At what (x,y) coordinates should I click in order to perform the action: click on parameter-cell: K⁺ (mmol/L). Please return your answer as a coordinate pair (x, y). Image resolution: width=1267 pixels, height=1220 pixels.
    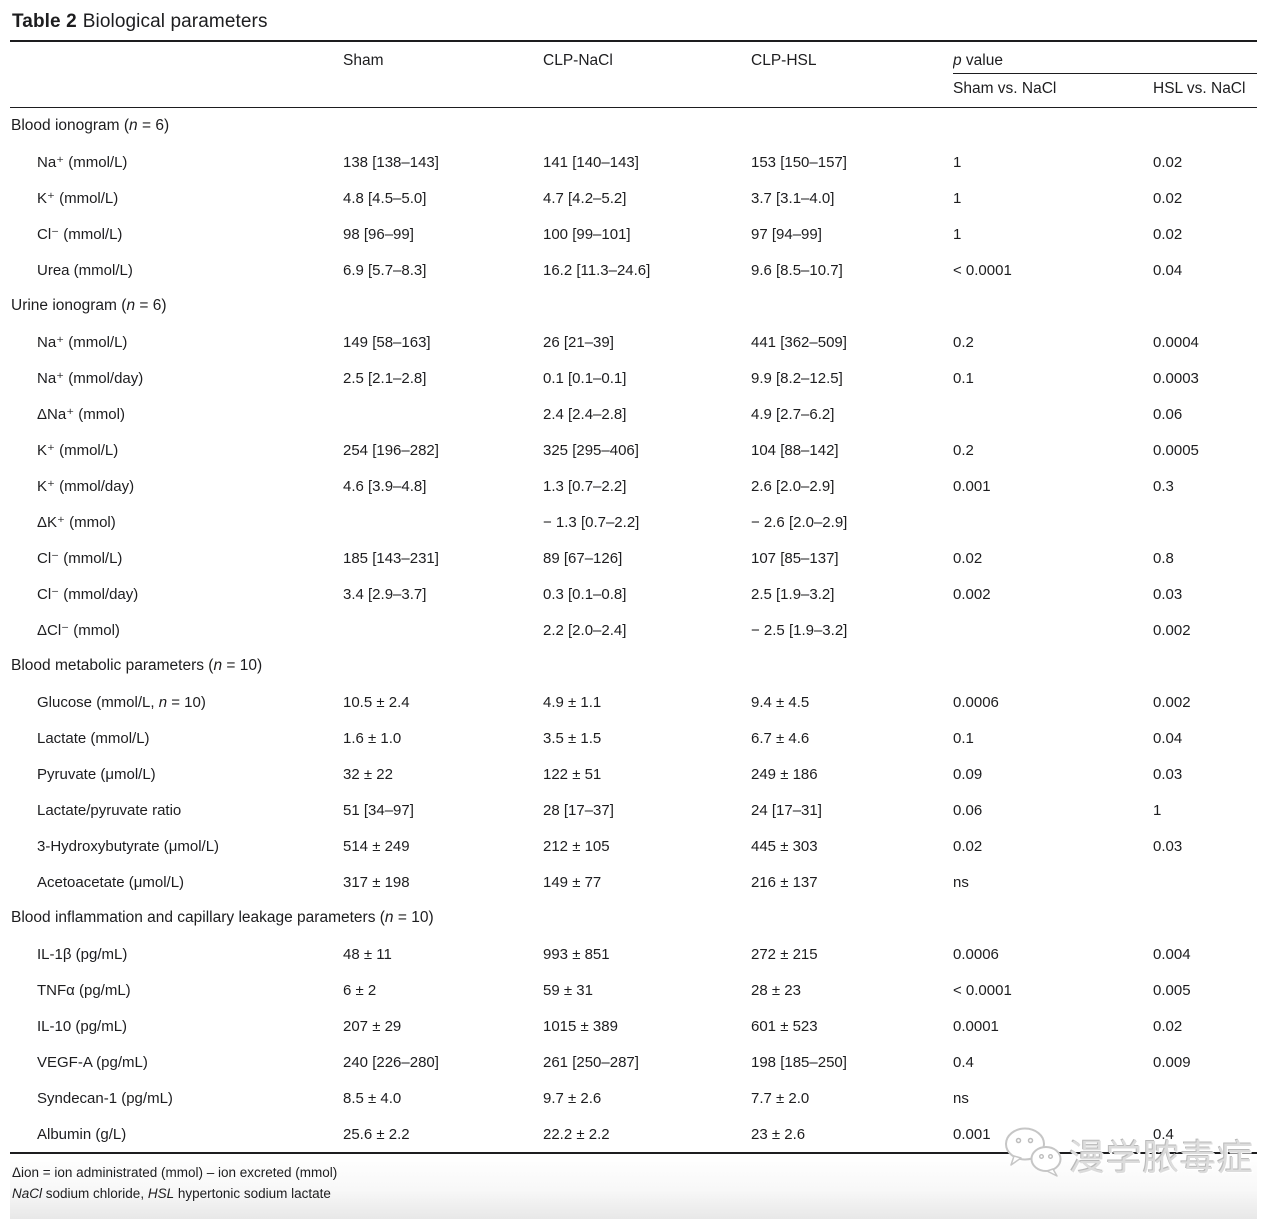
    Looking at the image, I should click on (78, 450).